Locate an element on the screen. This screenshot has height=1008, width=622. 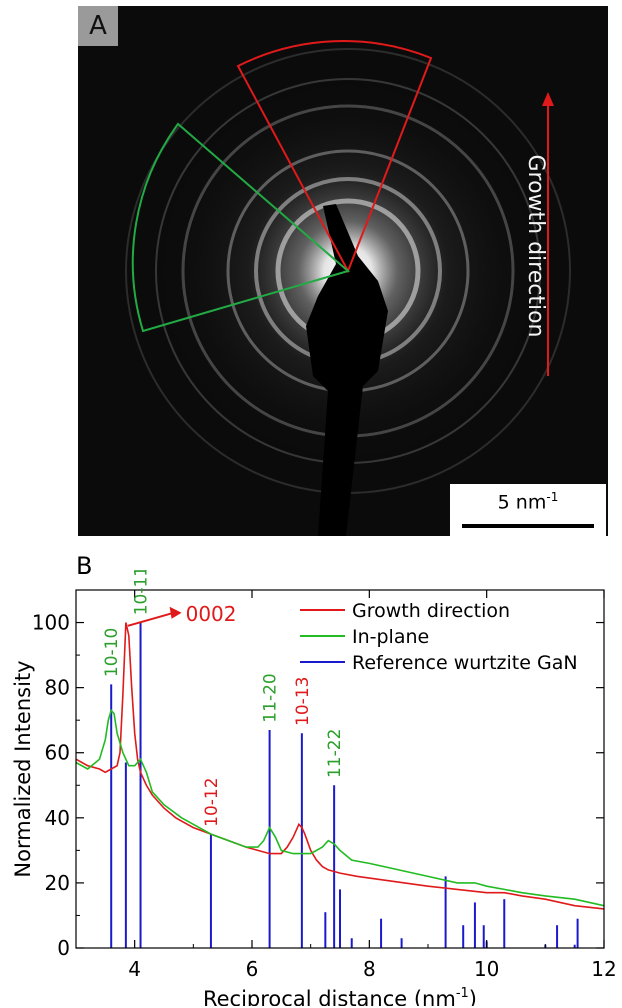
peak-annotation-0002: 0002 is located at coordinates (211, 614).